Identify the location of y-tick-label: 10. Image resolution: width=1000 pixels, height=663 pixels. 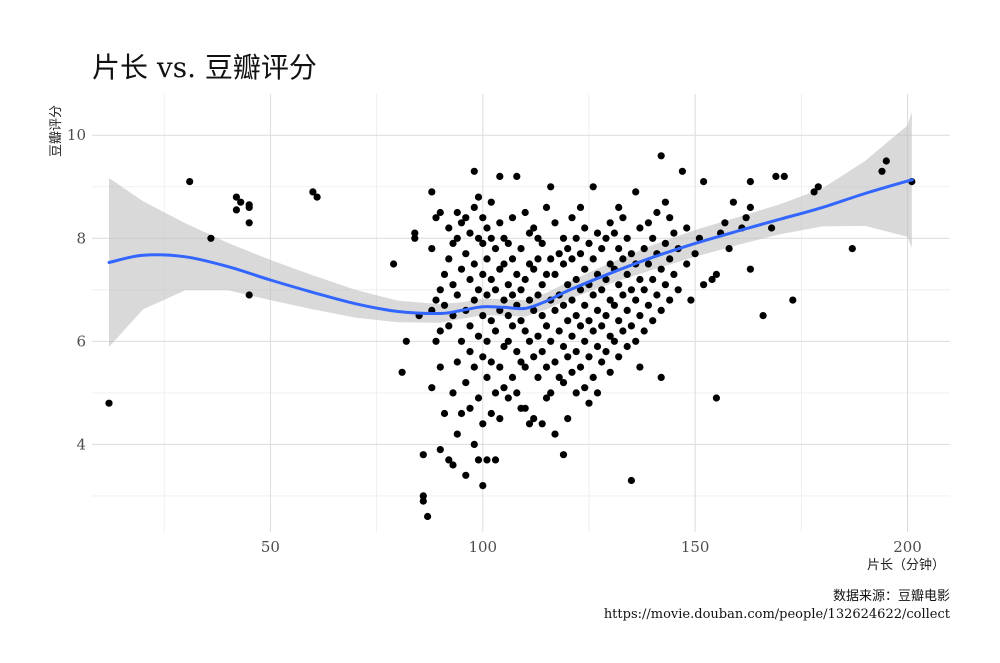
(76, 135).